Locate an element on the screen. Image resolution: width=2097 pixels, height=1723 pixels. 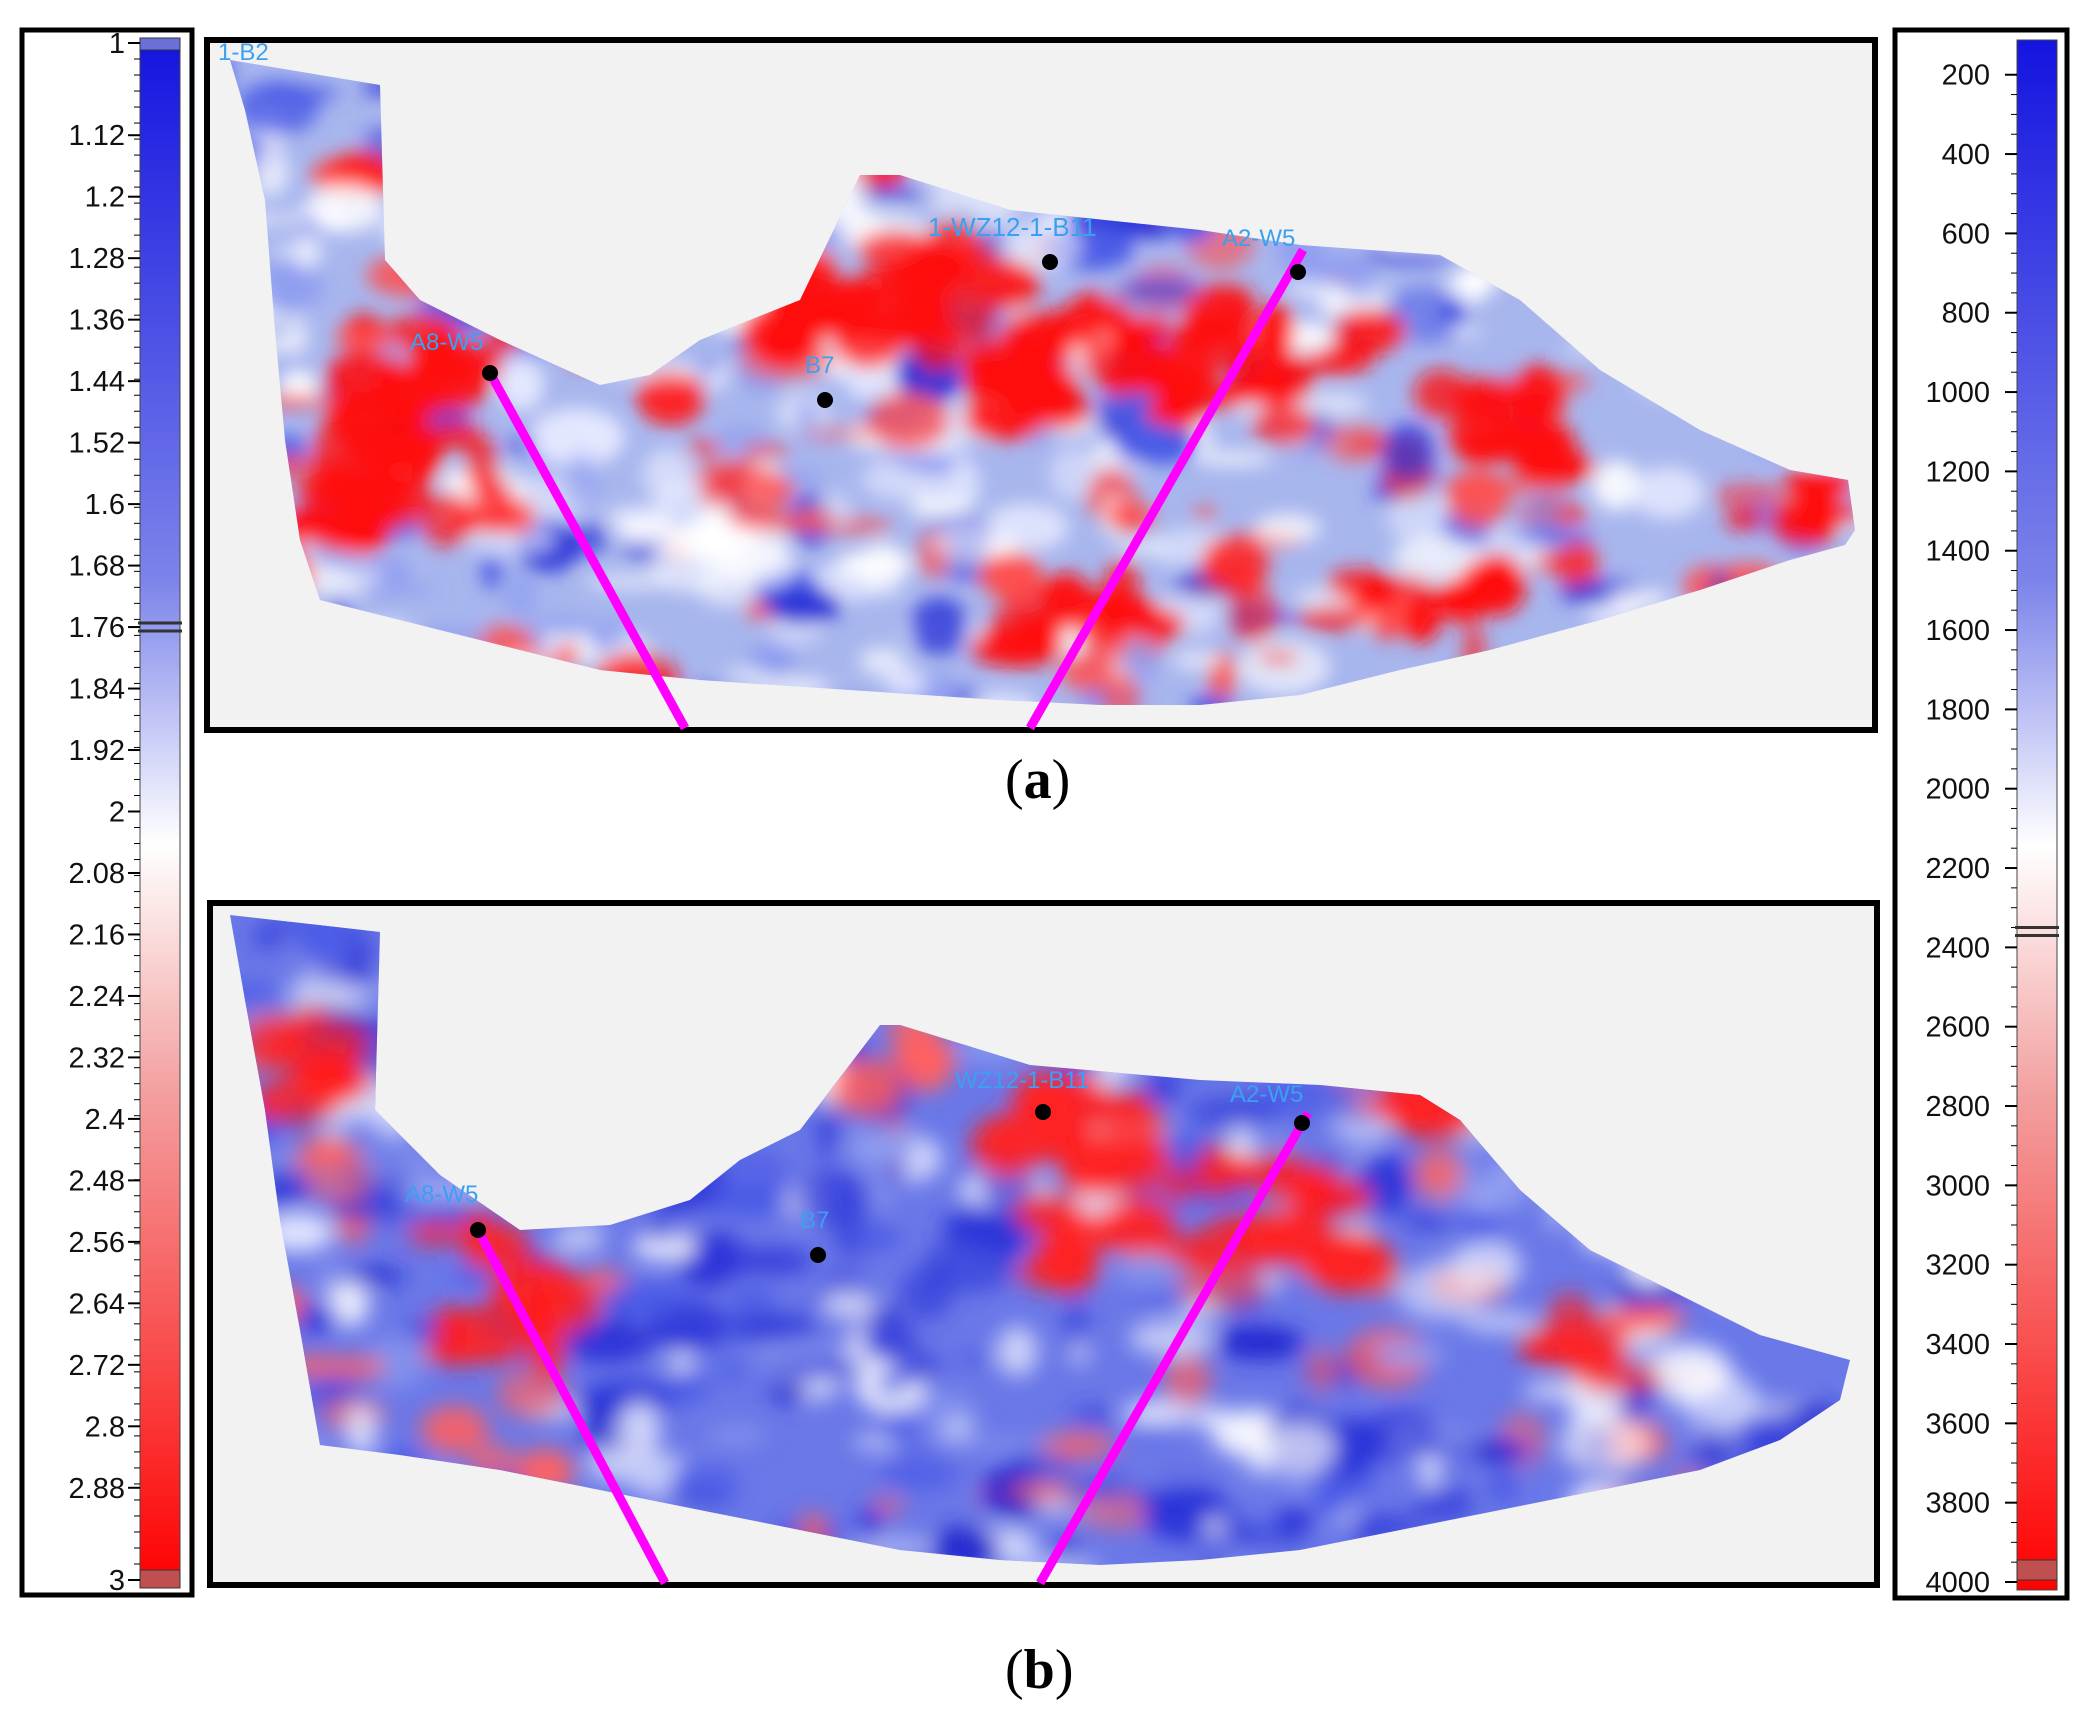
well-label: A8-W5 is located at coordinates (446, 342).